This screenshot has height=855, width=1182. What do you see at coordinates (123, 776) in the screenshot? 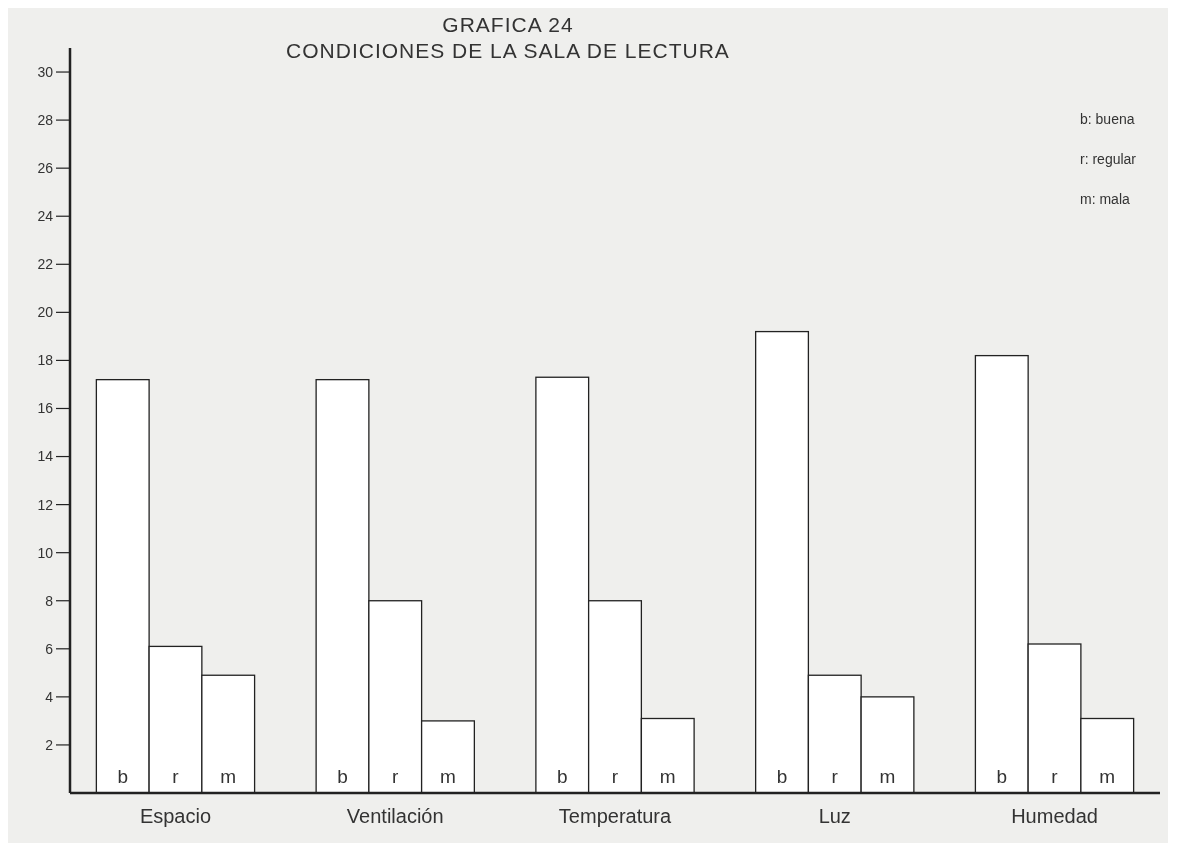
I see `series-label: b` at bounding box center [123, 776].